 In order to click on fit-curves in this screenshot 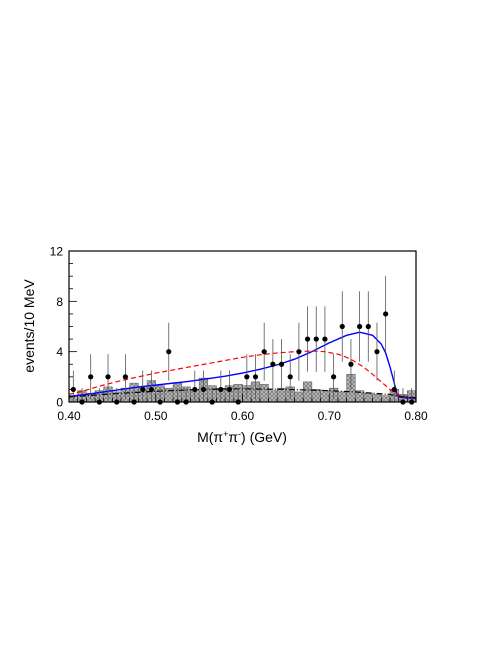, I will do `click(242, 365)`.